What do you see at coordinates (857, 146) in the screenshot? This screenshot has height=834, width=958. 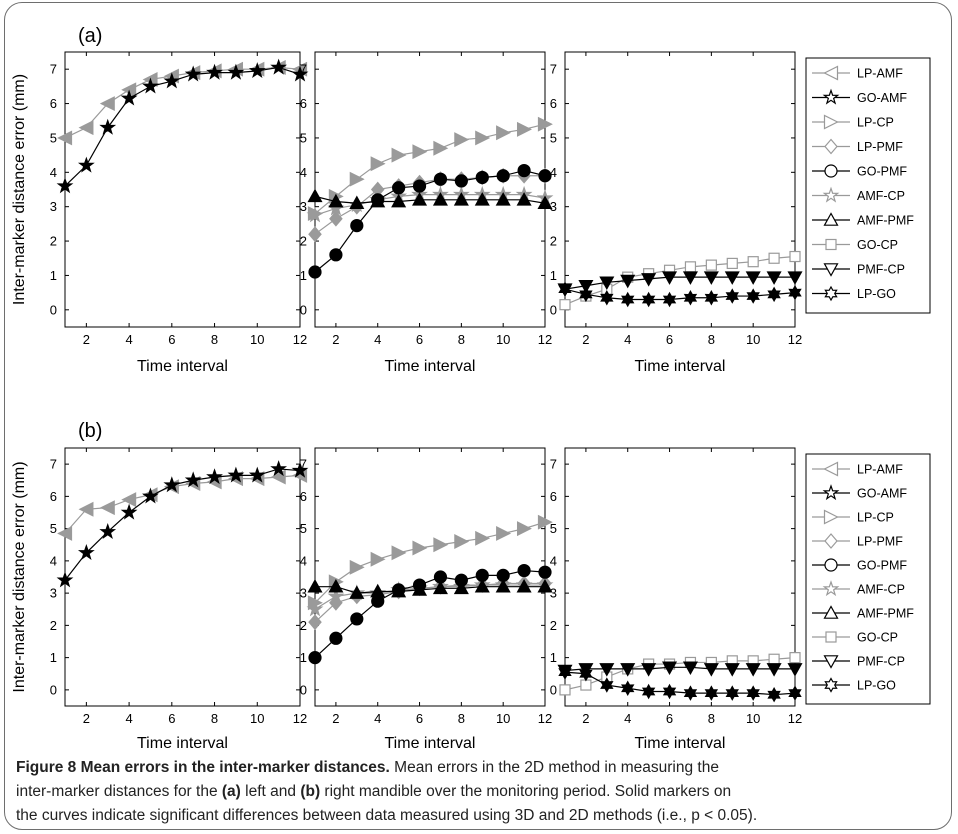 I see `legend-entry-lp-pmf: LP-PMF` at bounding box center [857, 146].